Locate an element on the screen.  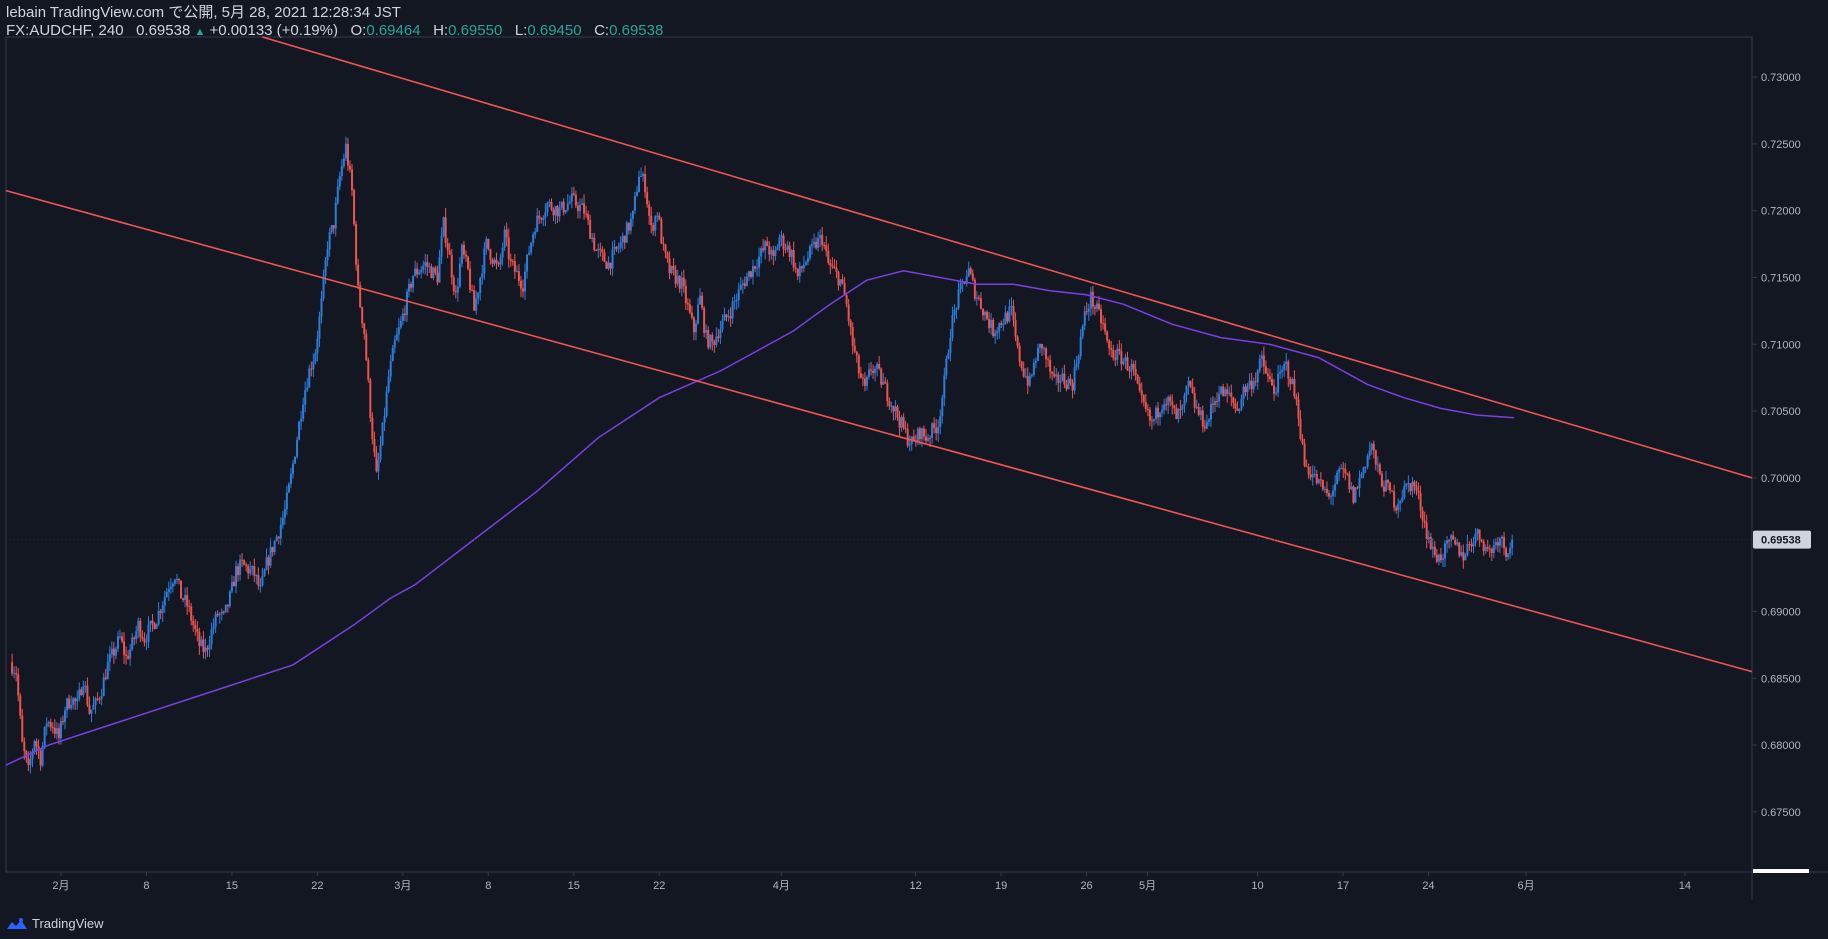
close-value: 0.69538 is located at coordinates (636, 30).